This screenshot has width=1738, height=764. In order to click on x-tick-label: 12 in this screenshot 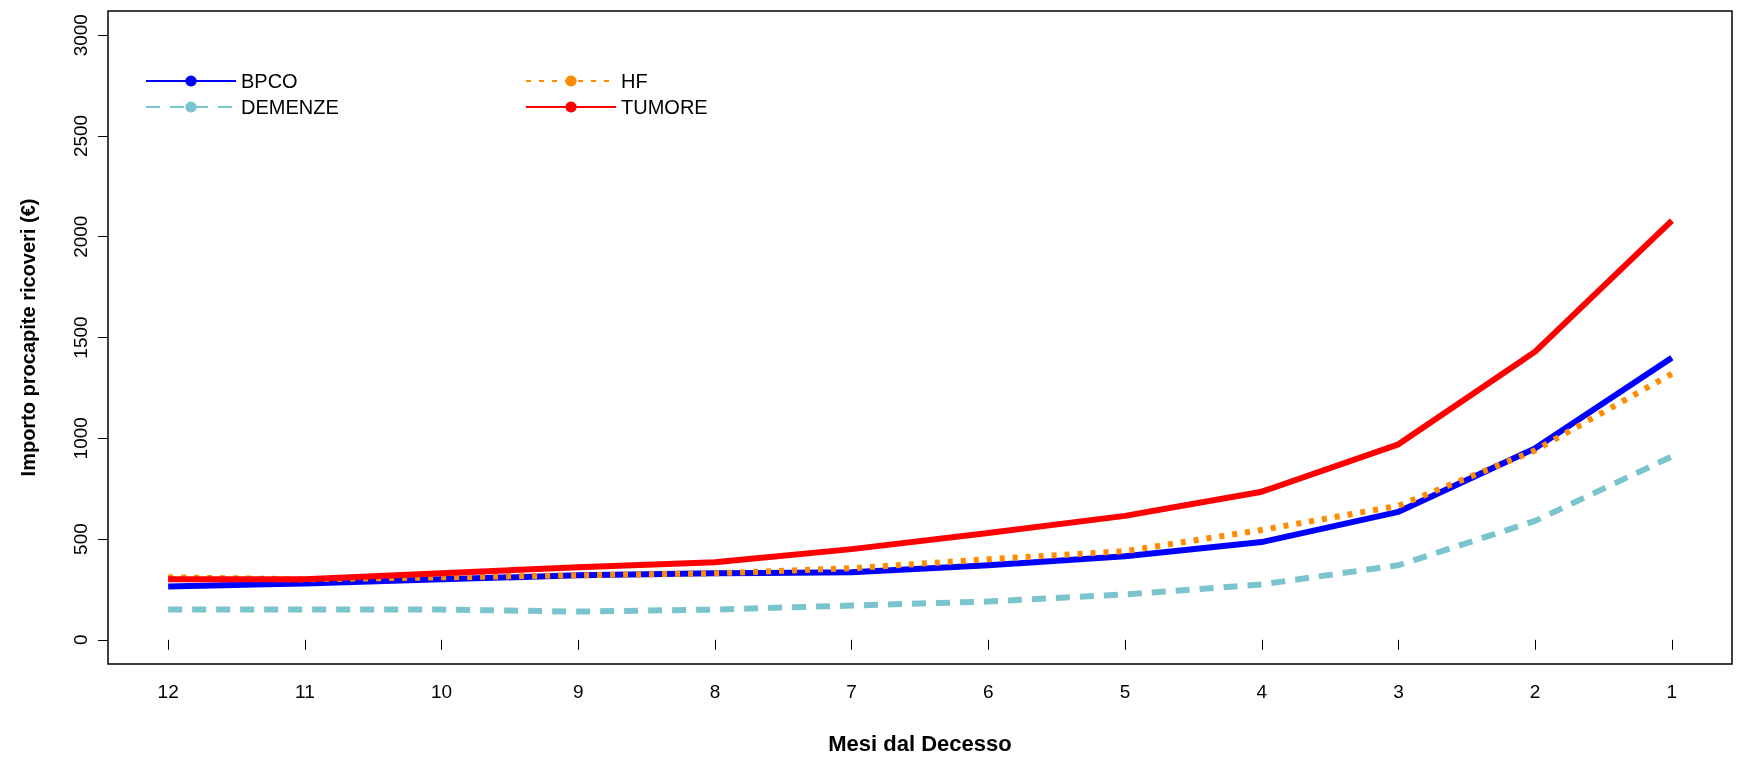, I will do `click(168, 691)`.